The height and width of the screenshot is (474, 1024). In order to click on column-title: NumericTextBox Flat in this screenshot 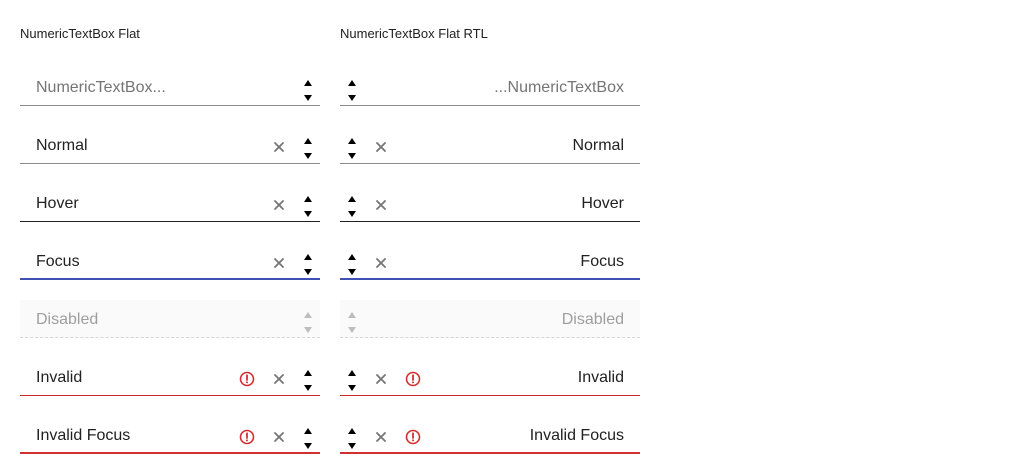, I will do `click(80, 33)`.